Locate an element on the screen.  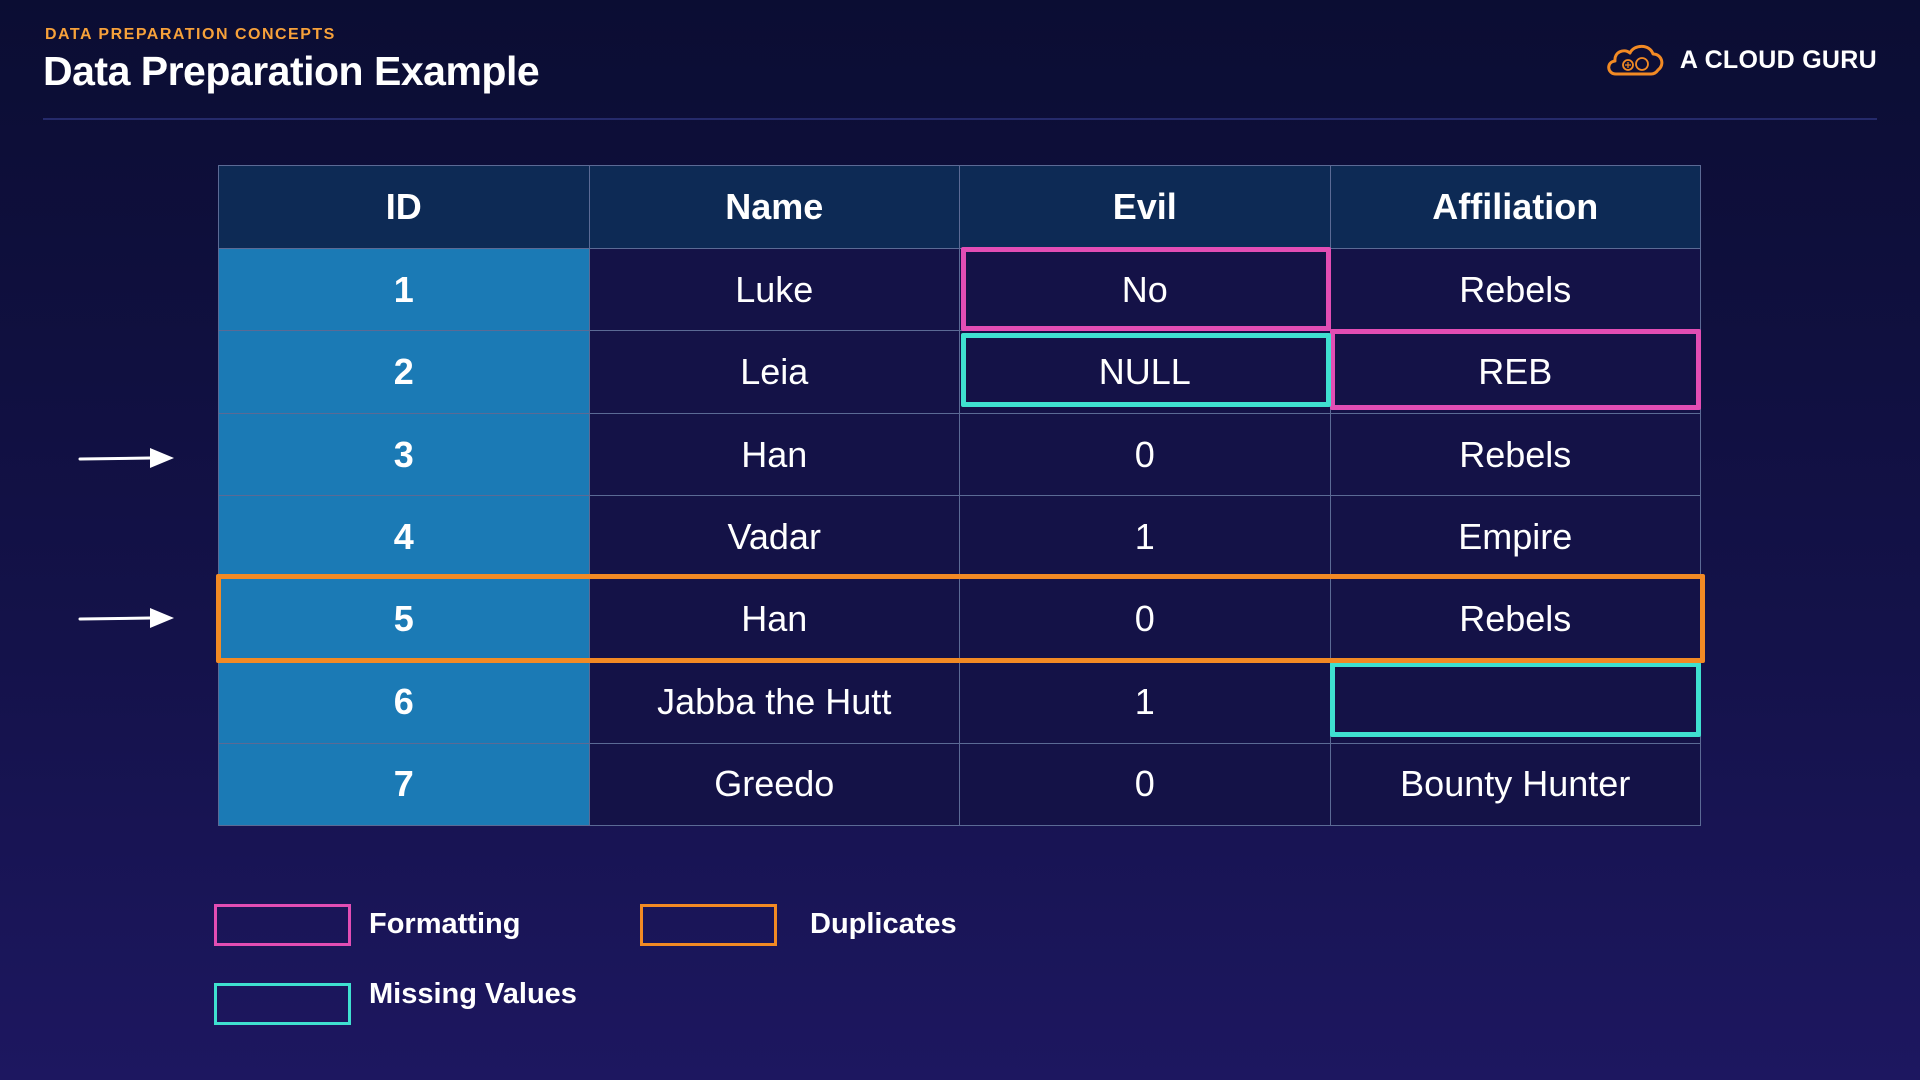
cell-id: 4 is located at coordinates (404, 537).